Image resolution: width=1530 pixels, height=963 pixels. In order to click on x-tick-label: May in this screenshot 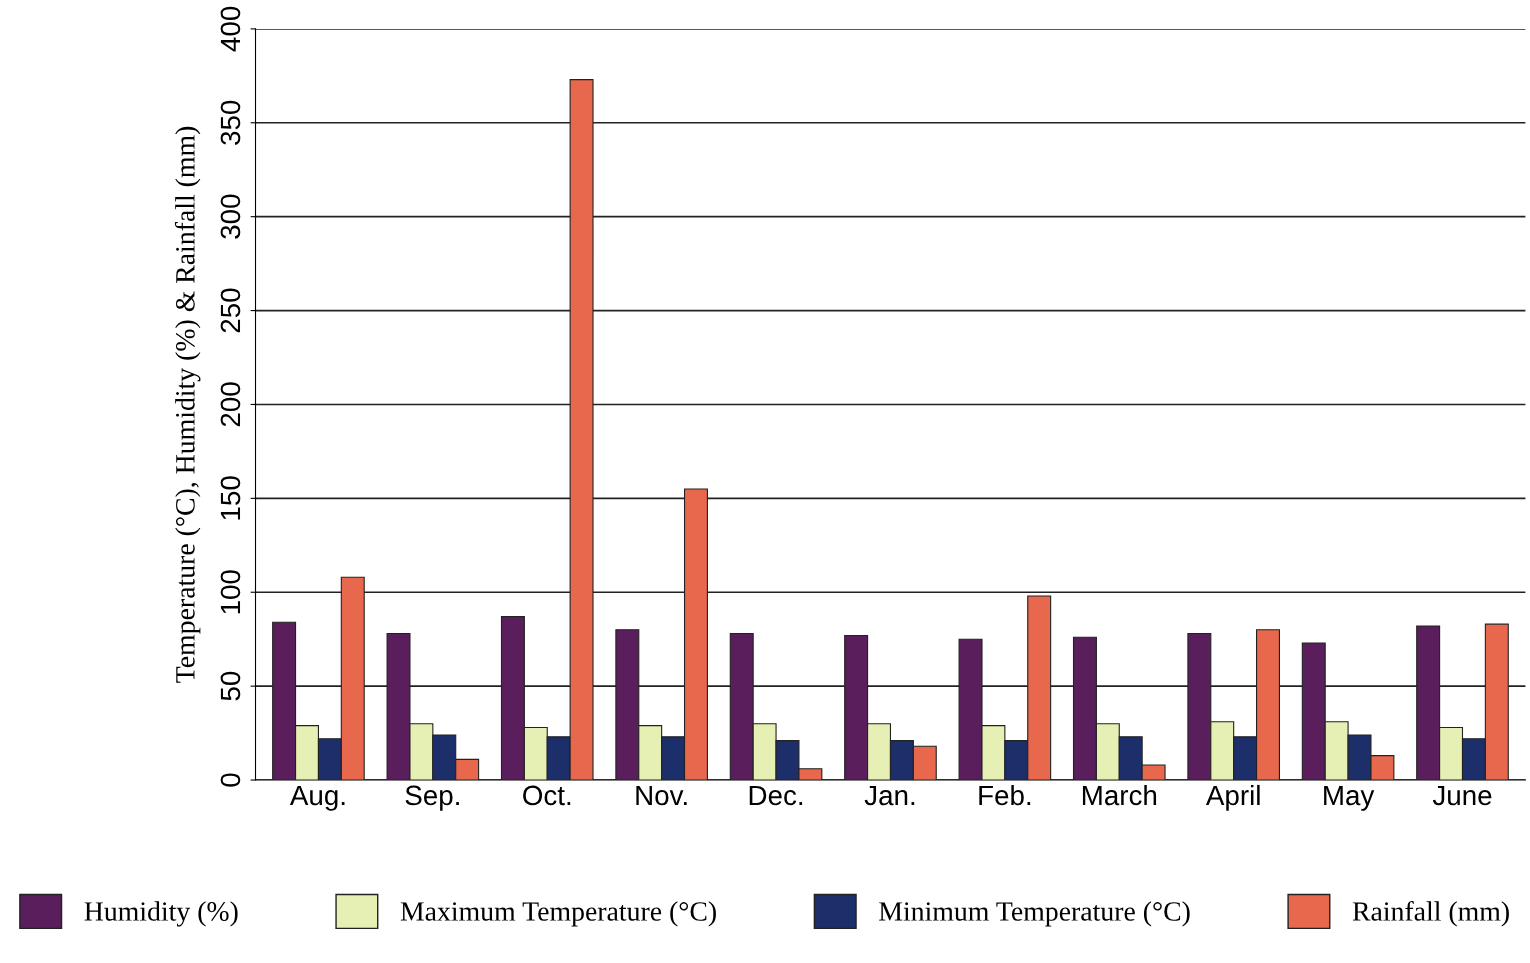, I will do `click(1349, 798)`.